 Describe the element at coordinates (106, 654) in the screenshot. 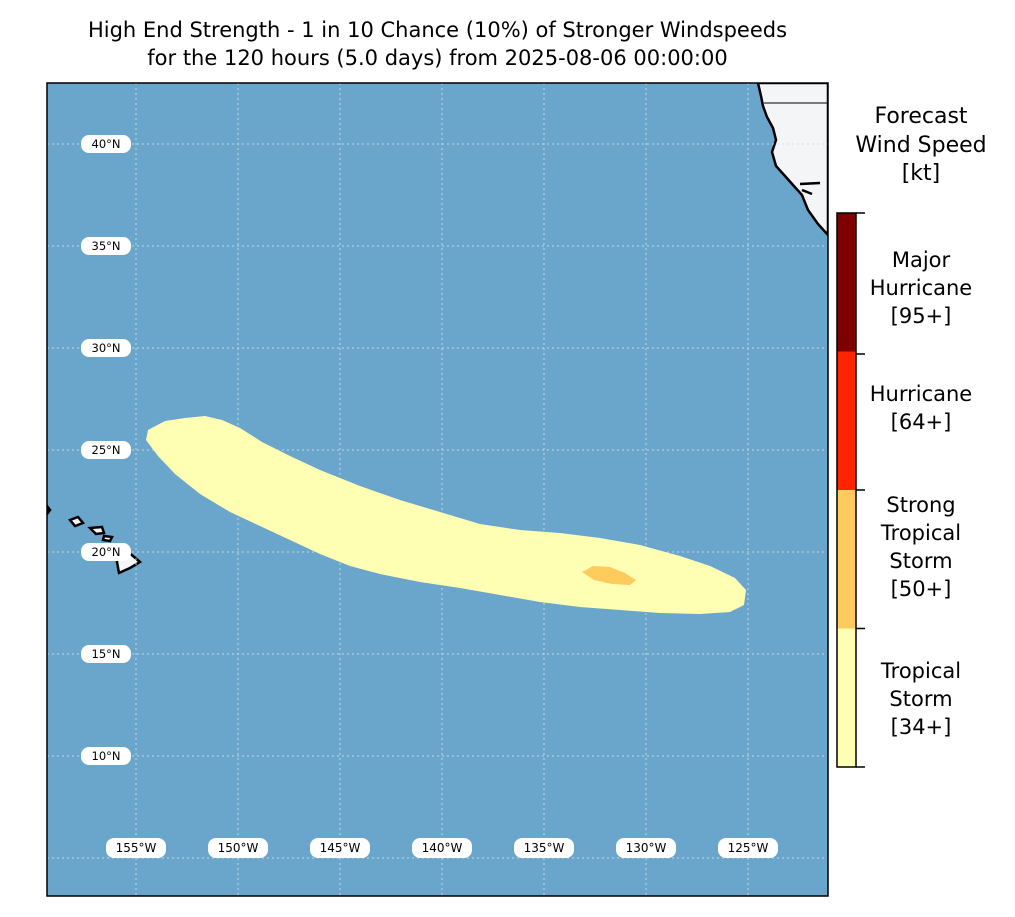

I see `lat-label-15n: 15°N` at that location.